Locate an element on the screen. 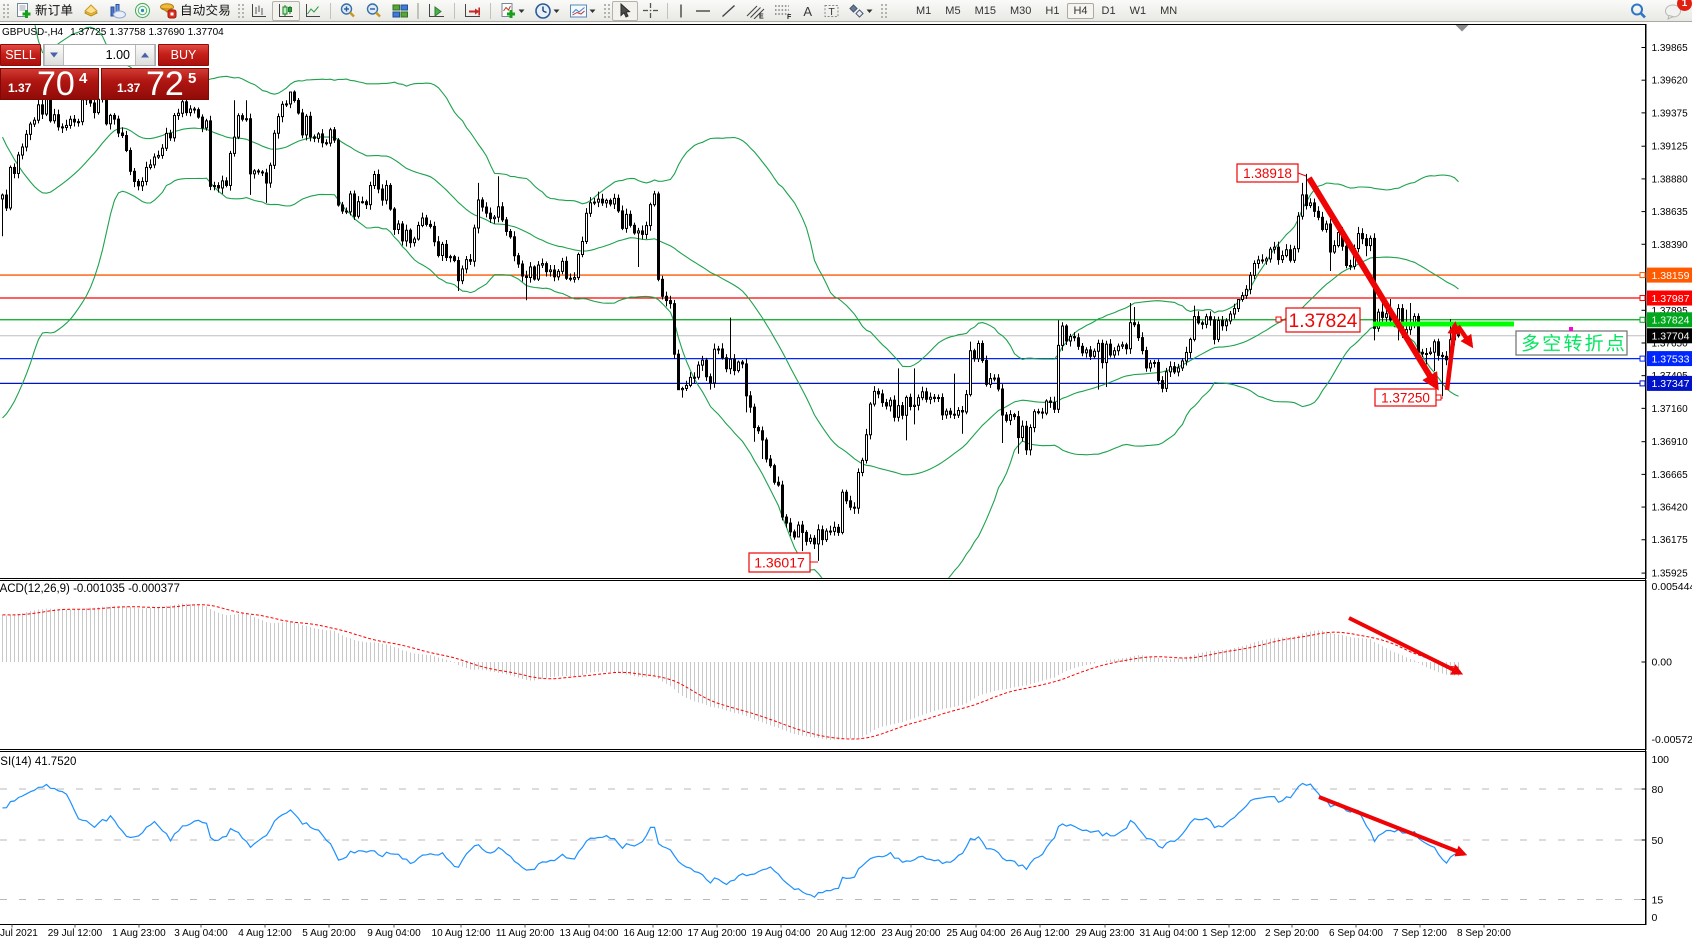  time-axis-label: 26 Aug 12:00 is located at coordinates (1040, 933).